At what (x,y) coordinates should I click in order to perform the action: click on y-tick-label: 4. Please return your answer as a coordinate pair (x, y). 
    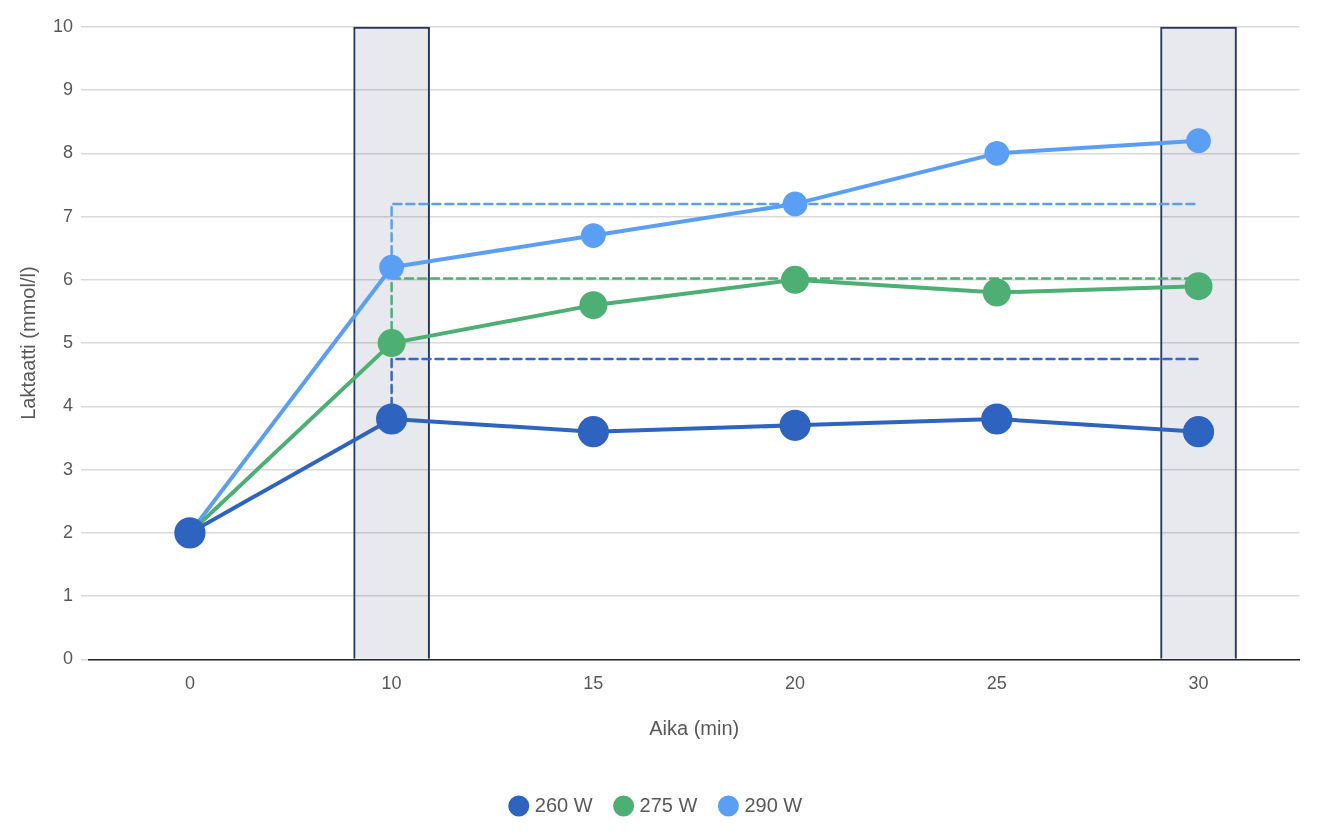
    Looking at the image, I should click on (68, 405).